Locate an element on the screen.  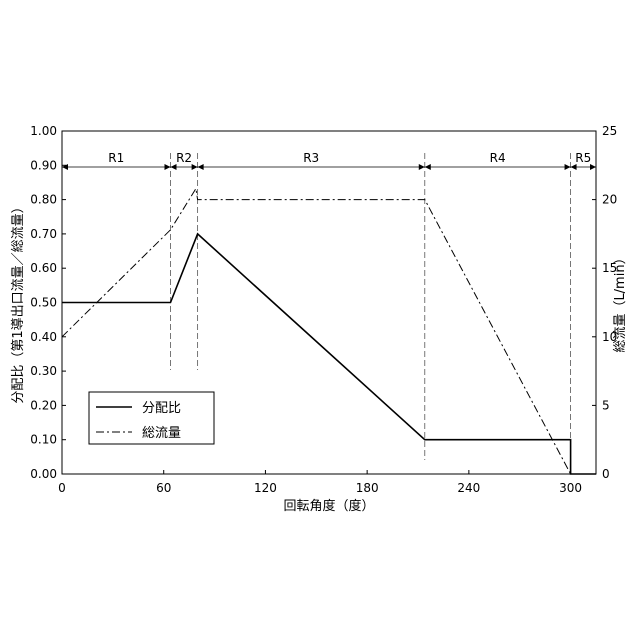
y-left-tick-label: 0.90 is located at coordinates (43, 165).